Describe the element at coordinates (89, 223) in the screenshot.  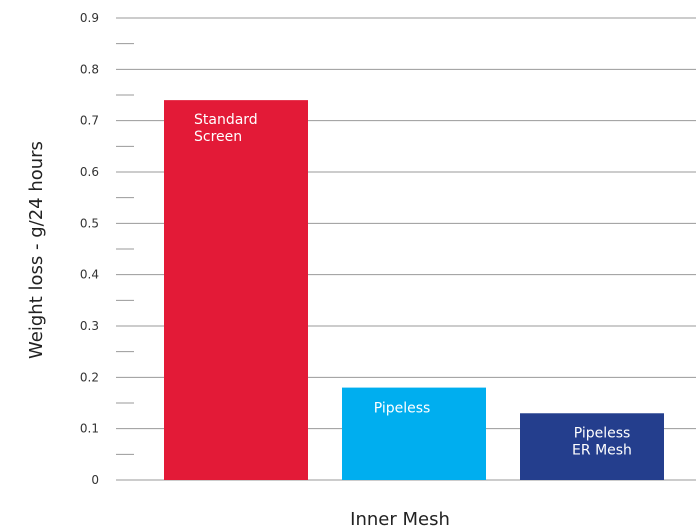
I see `y-tick-label: 0.5` at that location.